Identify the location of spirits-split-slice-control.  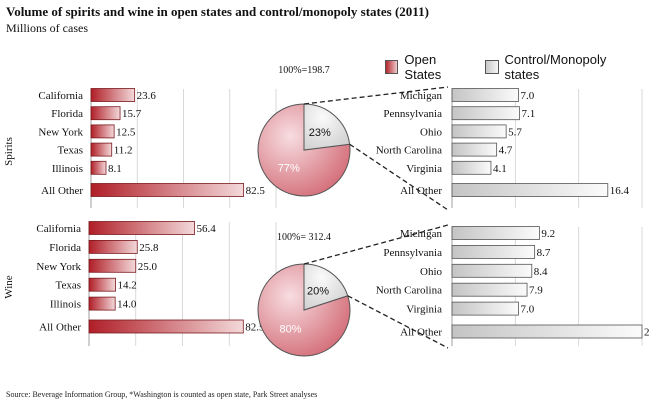
(327, 127).